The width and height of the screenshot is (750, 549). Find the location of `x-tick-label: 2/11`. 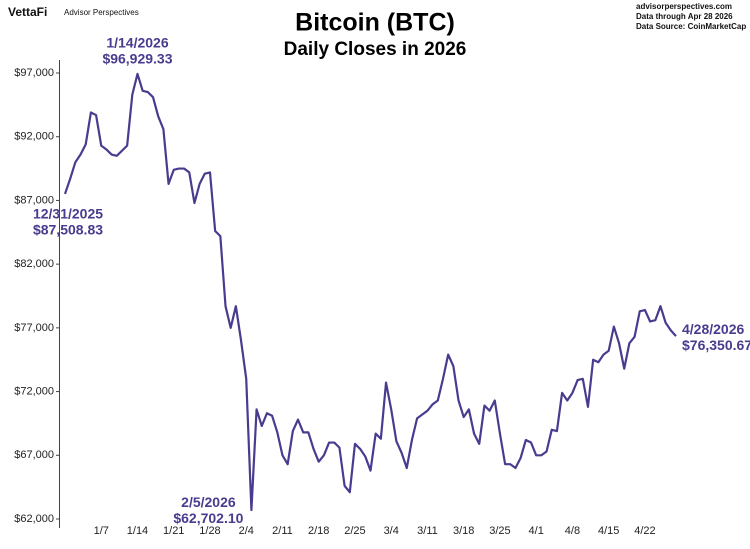

x-tick-label: 2/11 is located at coordinates (282, 531).